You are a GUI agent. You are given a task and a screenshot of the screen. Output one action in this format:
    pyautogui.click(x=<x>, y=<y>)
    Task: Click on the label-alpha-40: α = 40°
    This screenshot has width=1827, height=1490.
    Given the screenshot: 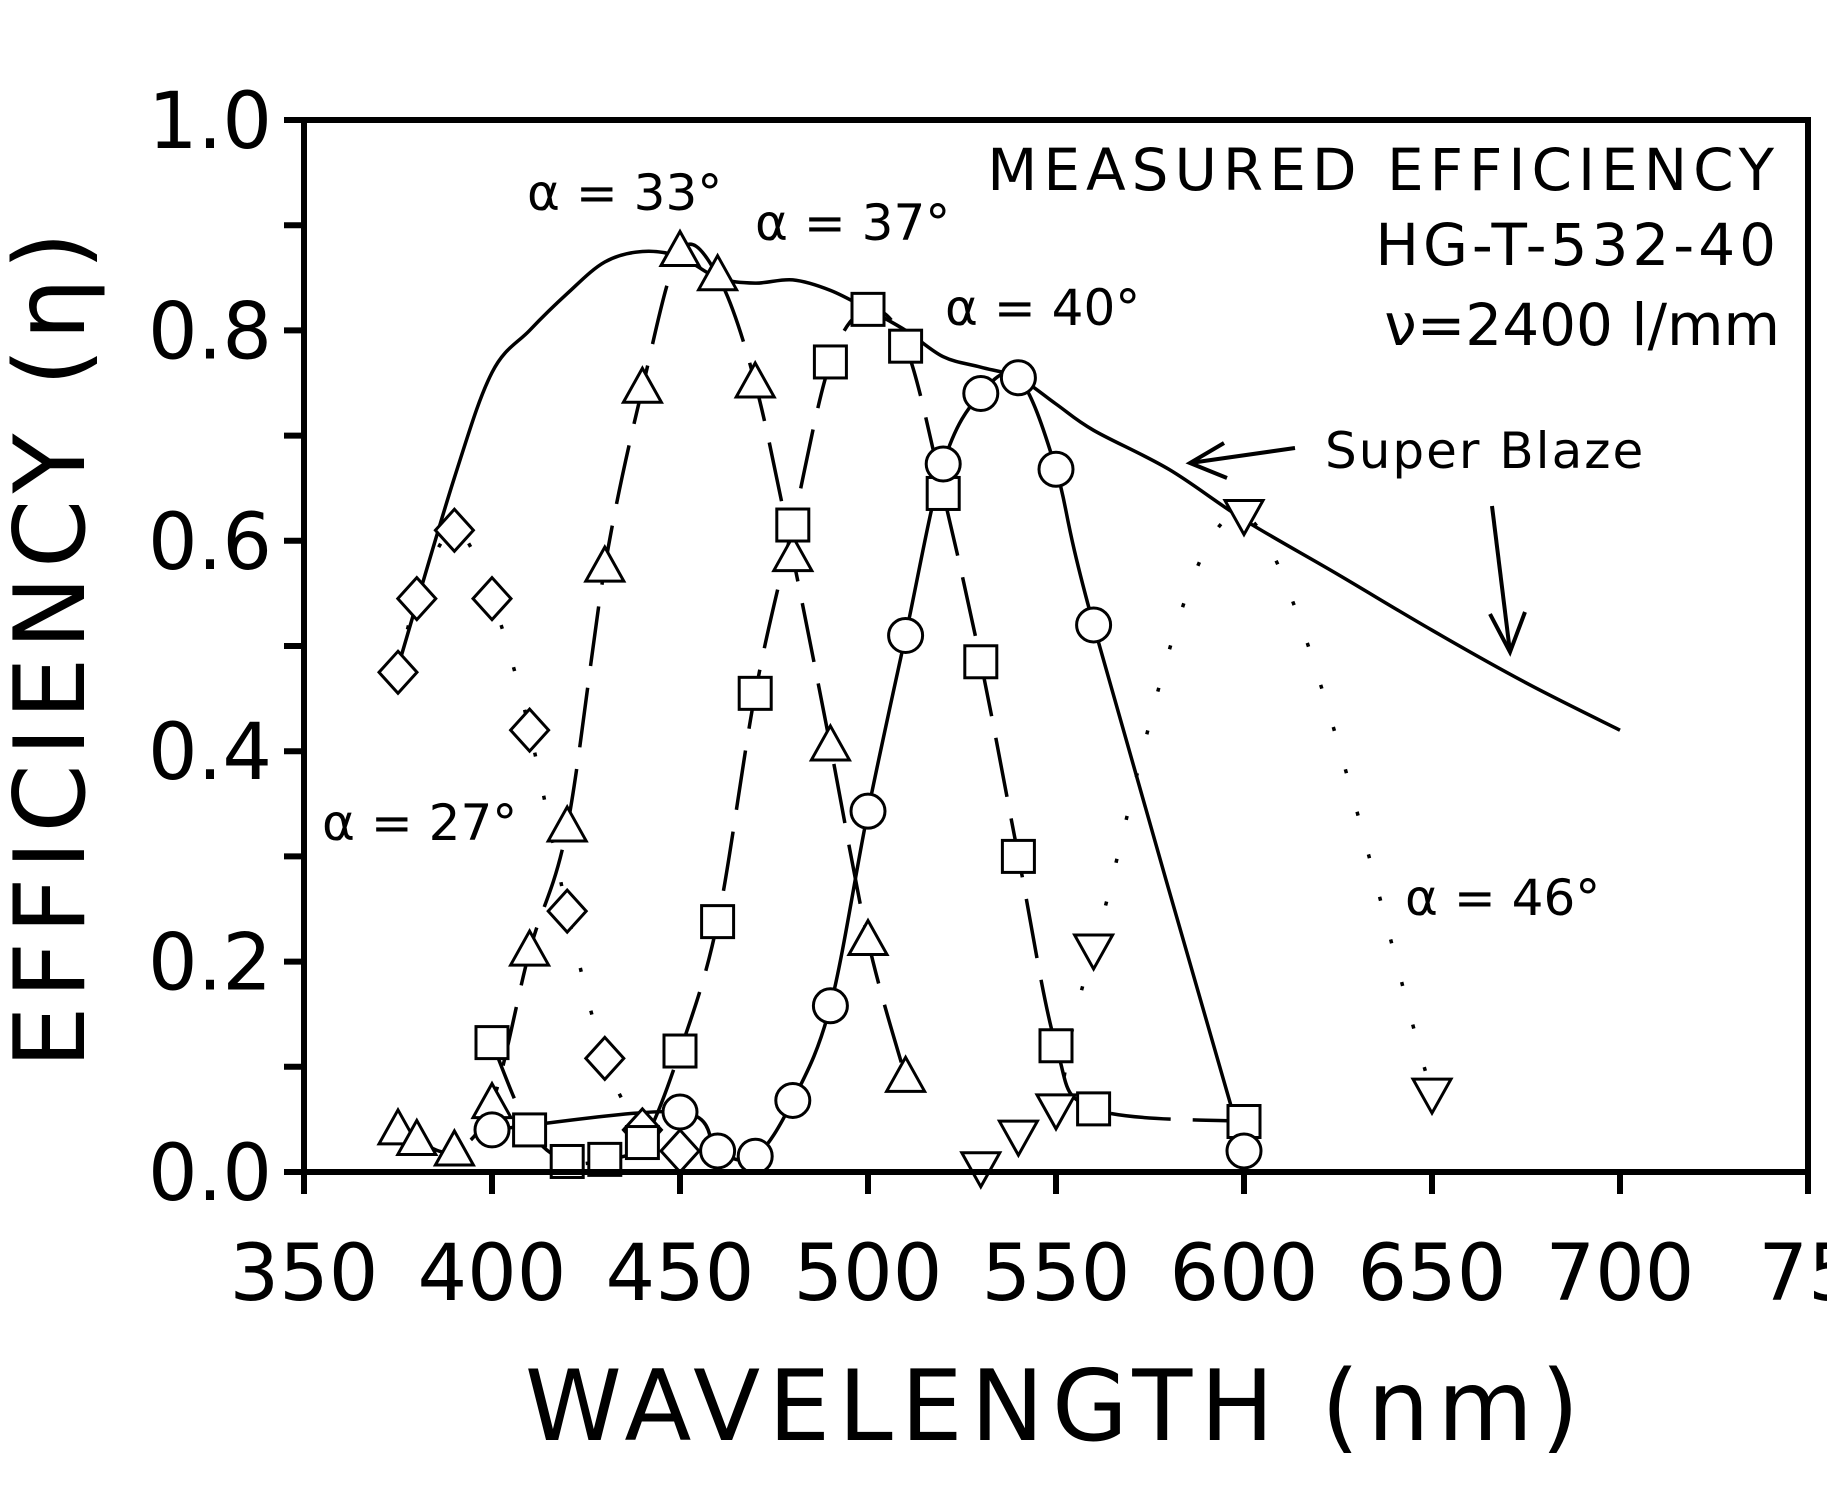 What is the action you would take?
    pyautogui.click(x=1042, y=308)
    